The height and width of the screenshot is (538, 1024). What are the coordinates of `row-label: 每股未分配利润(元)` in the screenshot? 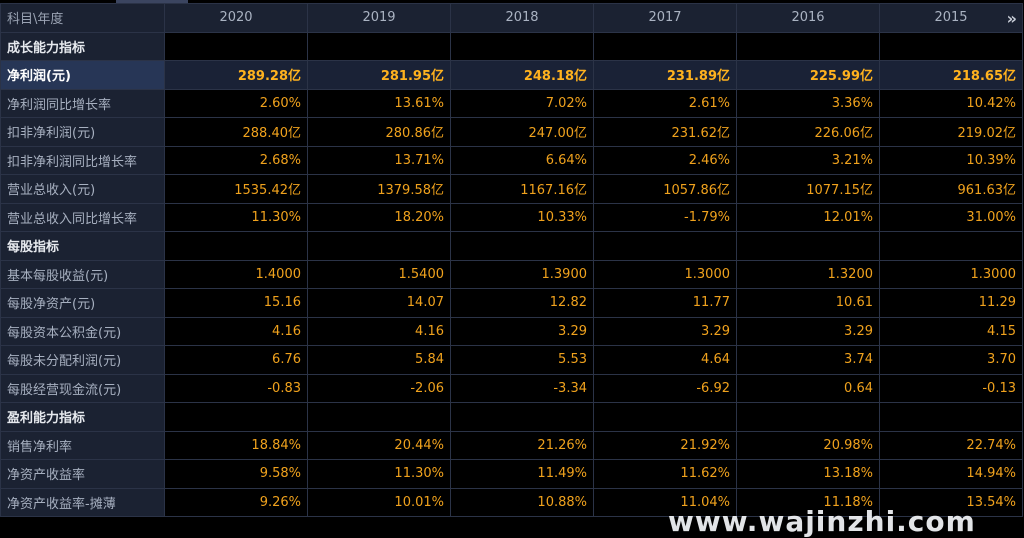 It's located at (82, 360).